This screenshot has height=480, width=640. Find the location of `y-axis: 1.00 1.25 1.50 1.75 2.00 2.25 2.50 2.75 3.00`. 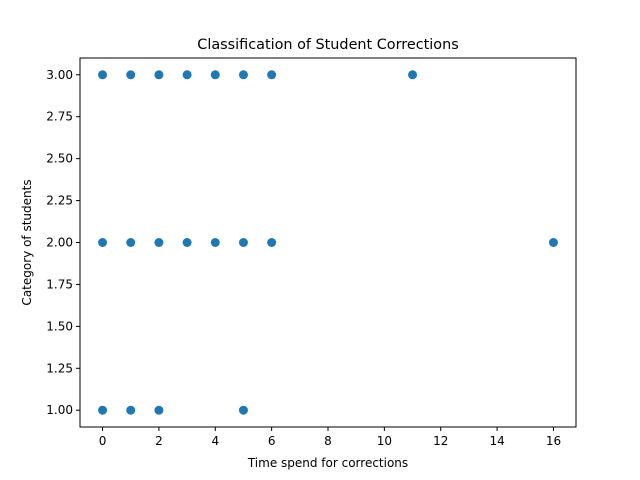

y-axis: 1.00 1.25 1.50 1.75 2.00 2.25 2.50 2.75 3.00 is located at coordinates (63, 242).